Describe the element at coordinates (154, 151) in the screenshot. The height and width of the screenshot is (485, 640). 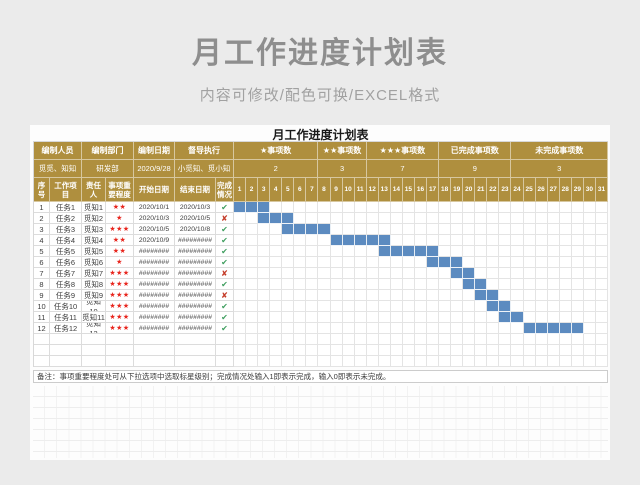
I see `info-label-cell: 编制日期` at that location.